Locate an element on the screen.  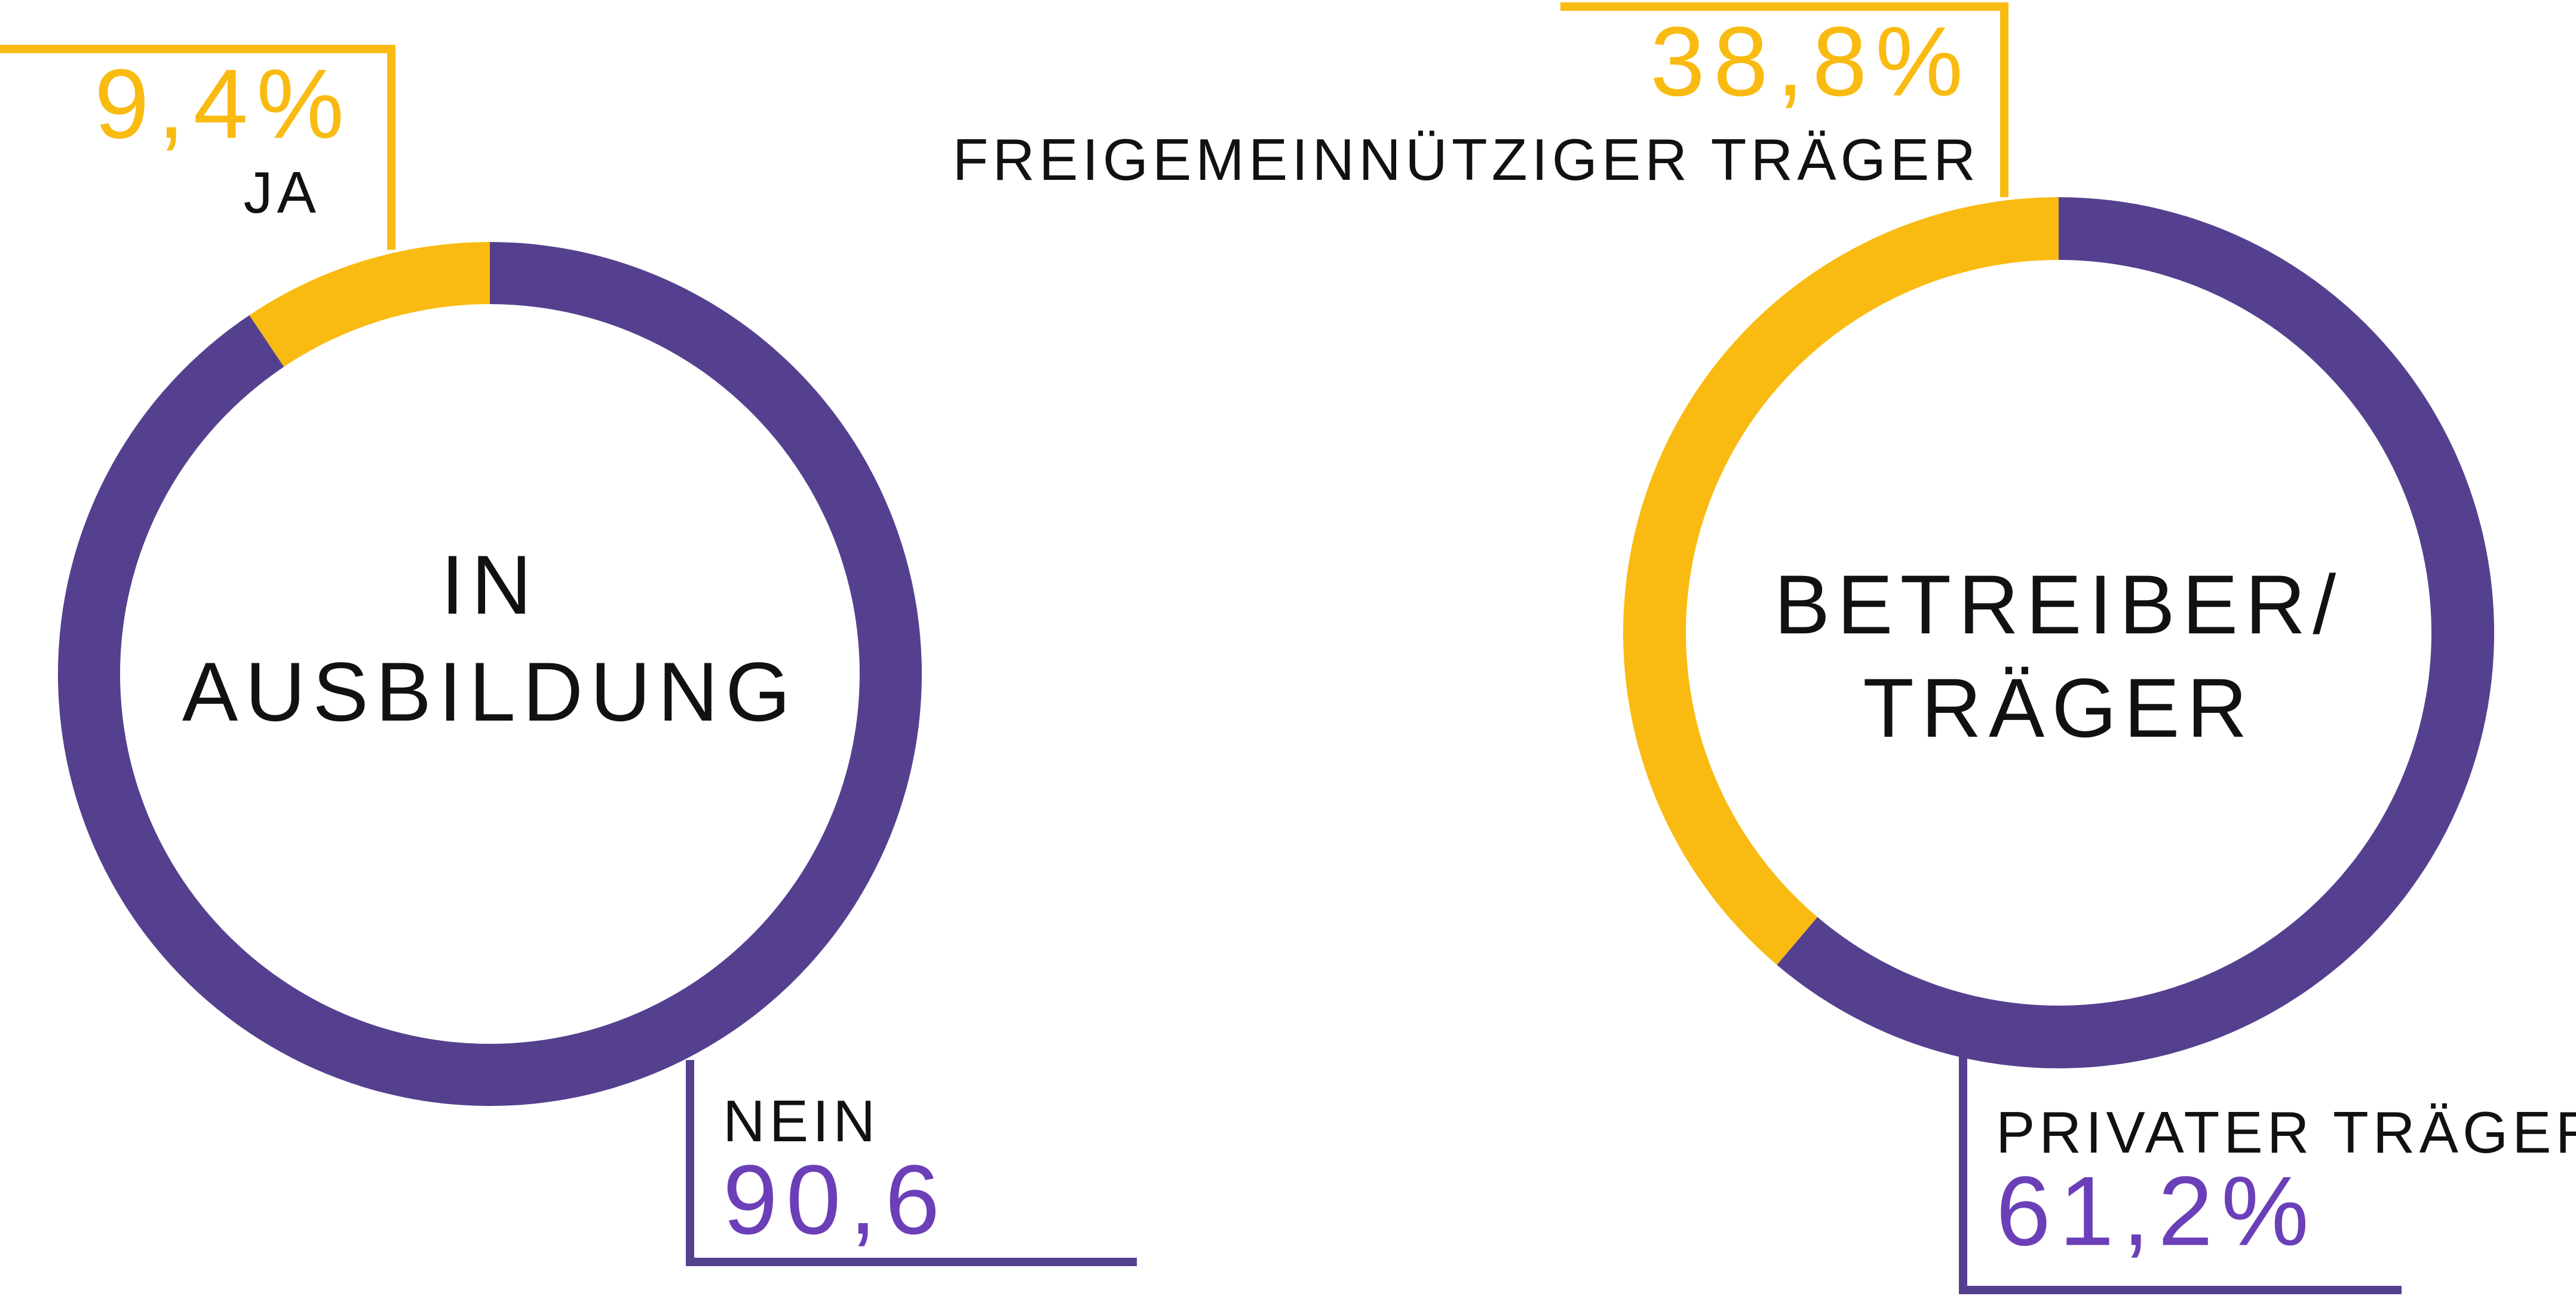
value-label: 61,2% is located at coordinates (2156, 1211).